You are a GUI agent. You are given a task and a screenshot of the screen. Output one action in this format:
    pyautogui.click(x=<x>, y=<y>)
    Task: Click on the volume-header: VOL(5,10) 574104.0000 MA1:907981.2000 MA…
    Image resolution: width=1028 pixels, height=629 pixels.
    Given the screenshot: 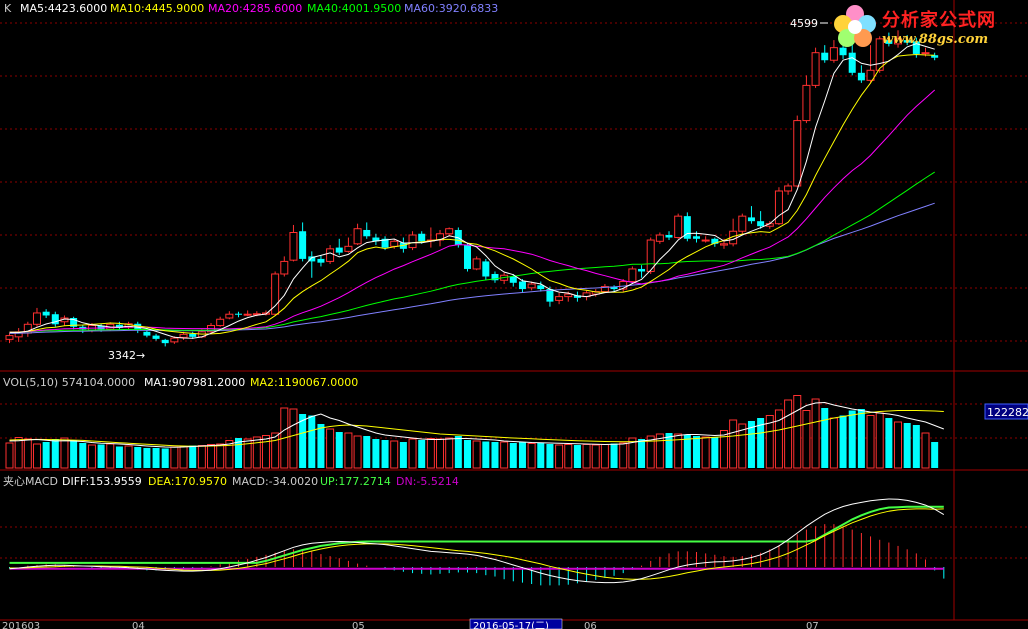 What is the action you would take?
    pyautogui.click(x=180, y=382)
    